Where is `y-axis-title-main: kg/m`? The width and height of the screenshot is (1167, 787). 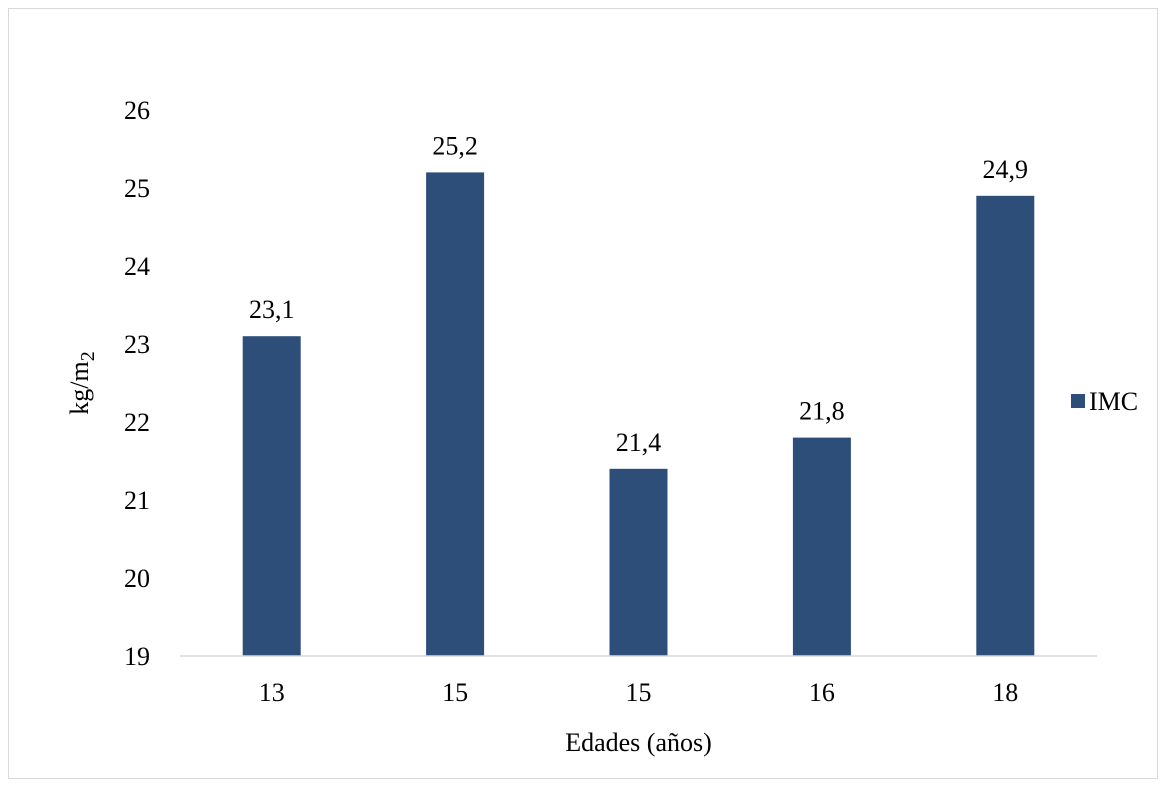
y-axis-title-main: kg/m is located at coordinates (79, 387).